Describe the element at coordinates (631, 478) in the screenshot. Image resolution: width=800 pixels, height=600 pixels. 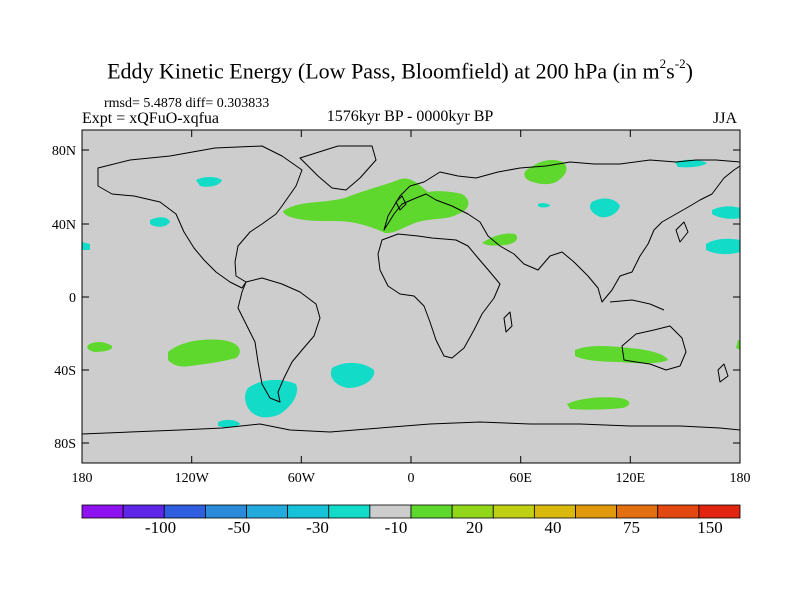
I see `x-tick-label: 120E` at that location.